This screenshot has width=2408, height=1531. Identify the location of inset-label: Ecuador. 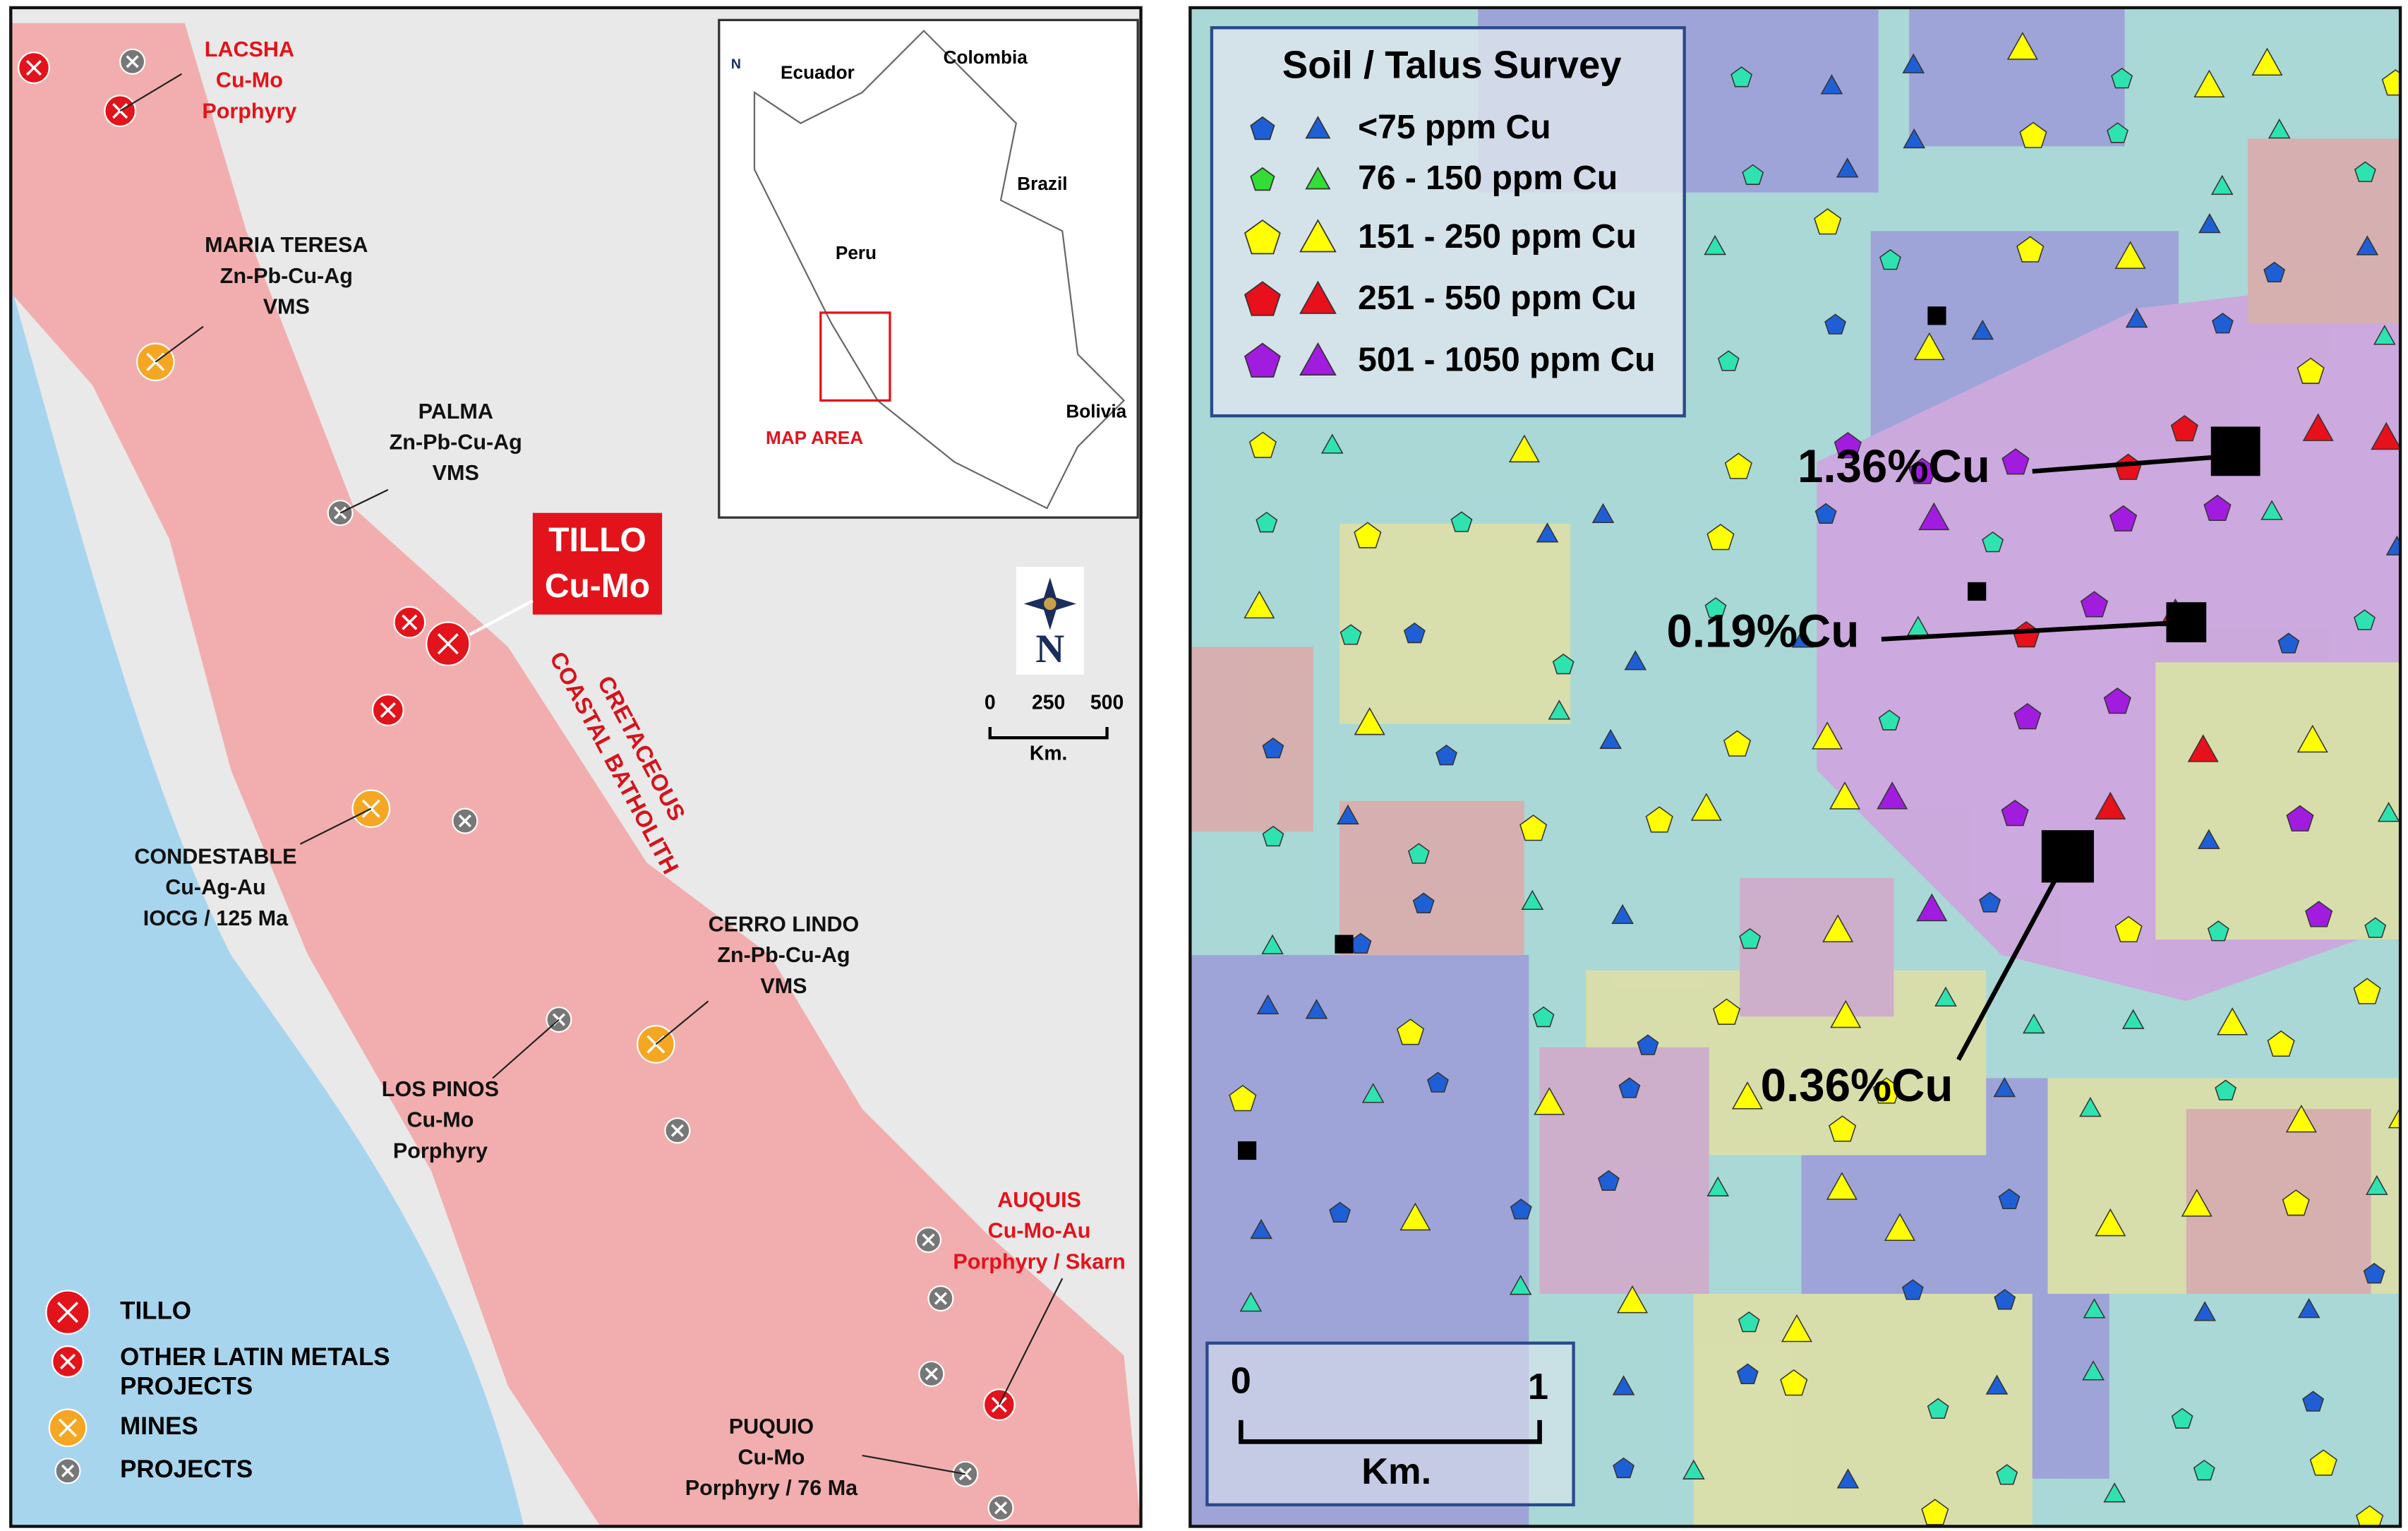
(818, 72).